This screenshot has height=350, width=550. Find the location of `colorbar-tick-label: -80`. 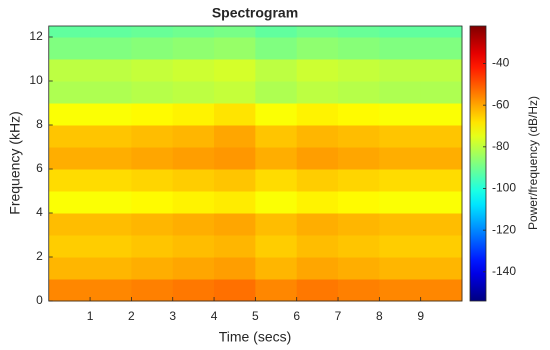

colorbar-tick-label: -80 is located at coordinates (501, 146).